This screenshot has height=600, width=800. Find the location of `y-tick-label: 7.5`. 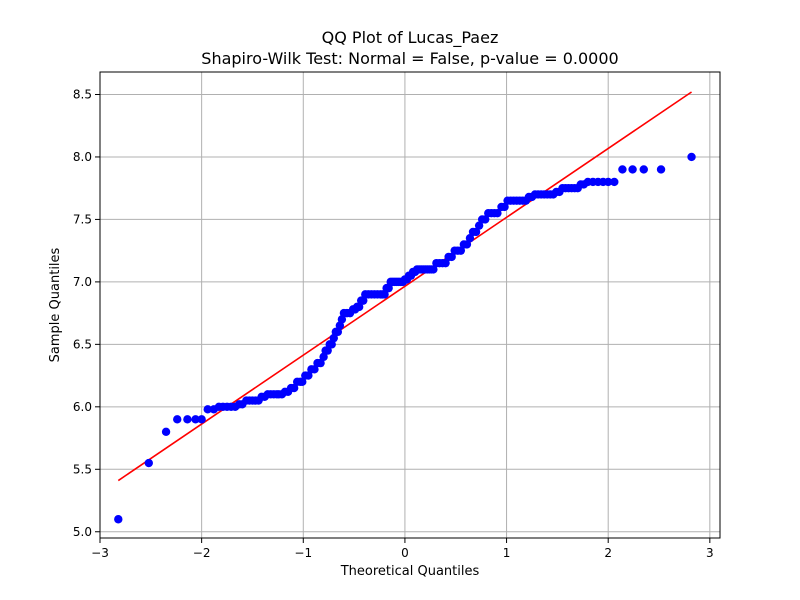

y-tick-label: 7.5 is located at coordinates (82, 219).